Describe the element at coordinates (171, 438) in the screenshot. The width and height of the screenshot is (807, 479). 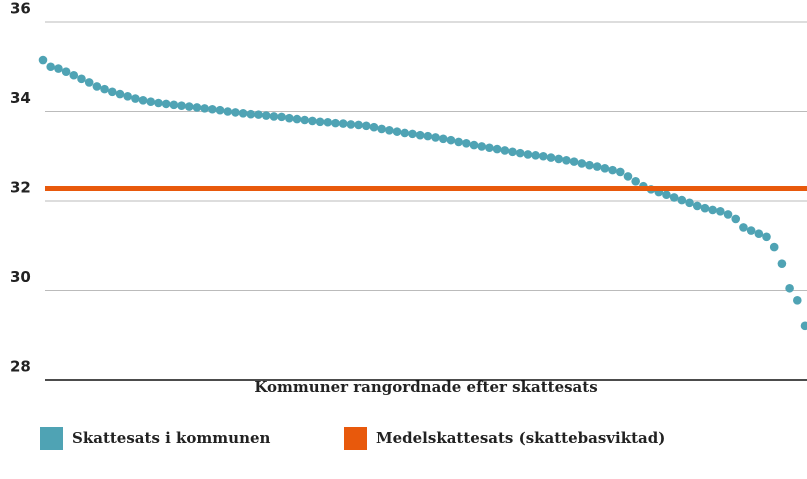
I see `legend-label: Skattesats i kommunen` at that location.